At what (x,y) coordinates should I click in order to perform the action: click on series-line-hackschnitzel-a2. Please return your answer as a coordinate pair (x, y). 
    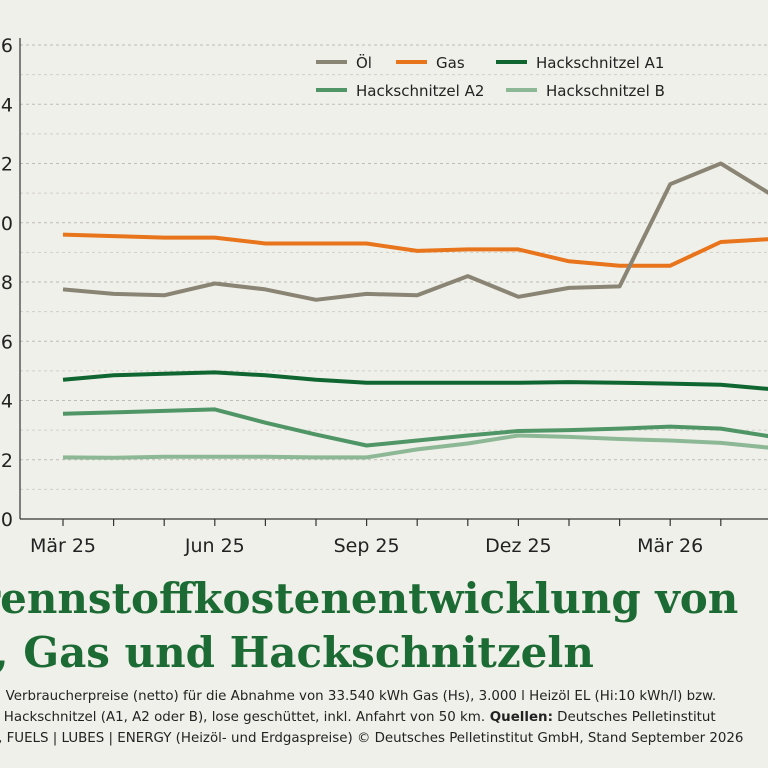
    Looking at the image, I should click on (415, 427).